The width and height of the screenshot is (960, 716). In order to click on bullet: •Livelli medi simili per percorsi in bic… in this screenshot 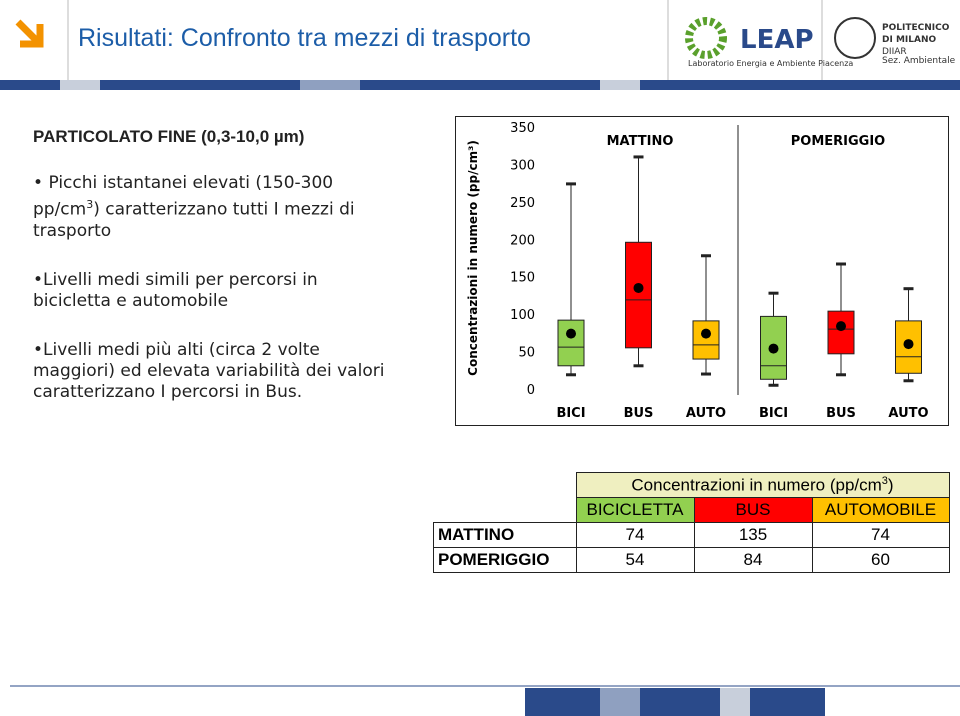, I will do `click(175, 290)`.